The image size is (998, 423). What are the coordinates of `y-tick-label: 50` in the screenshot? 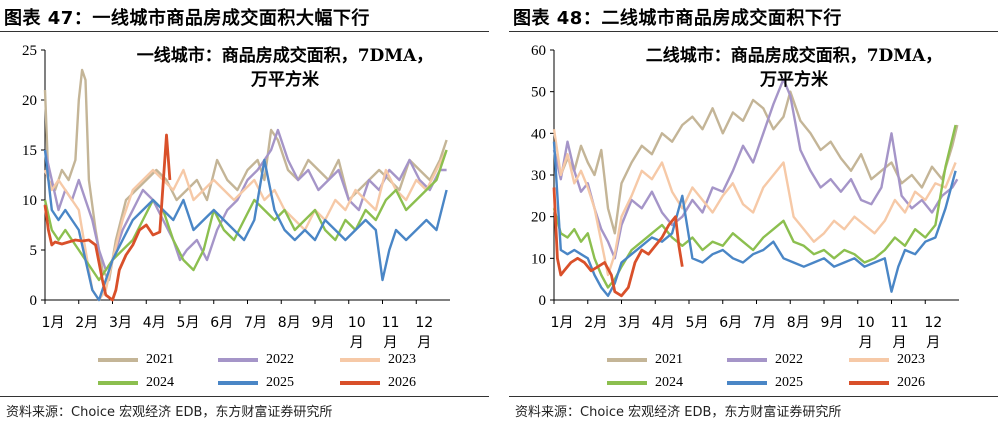 It's located at (538, 93).